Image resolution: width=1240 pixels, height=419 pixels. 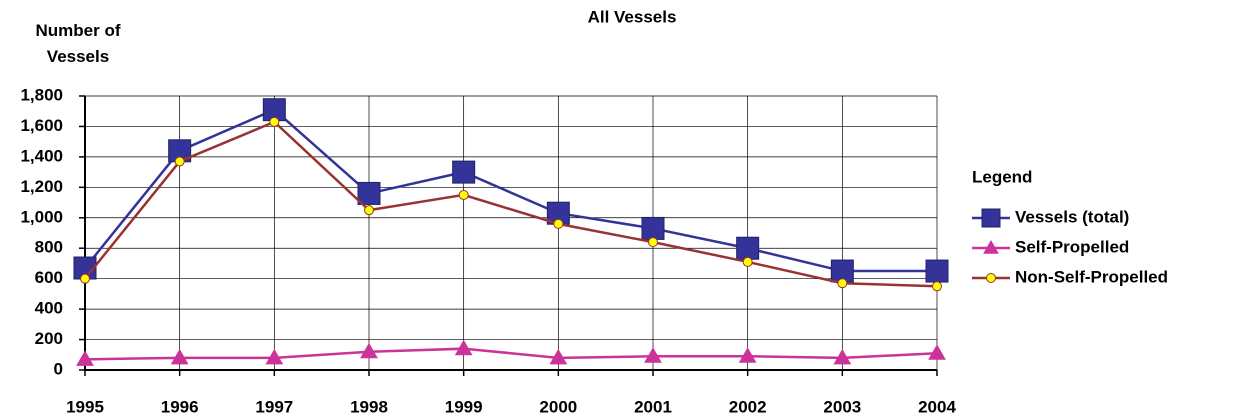 I want to click on x-tick-label: 1999, so click(x=464, y=406).